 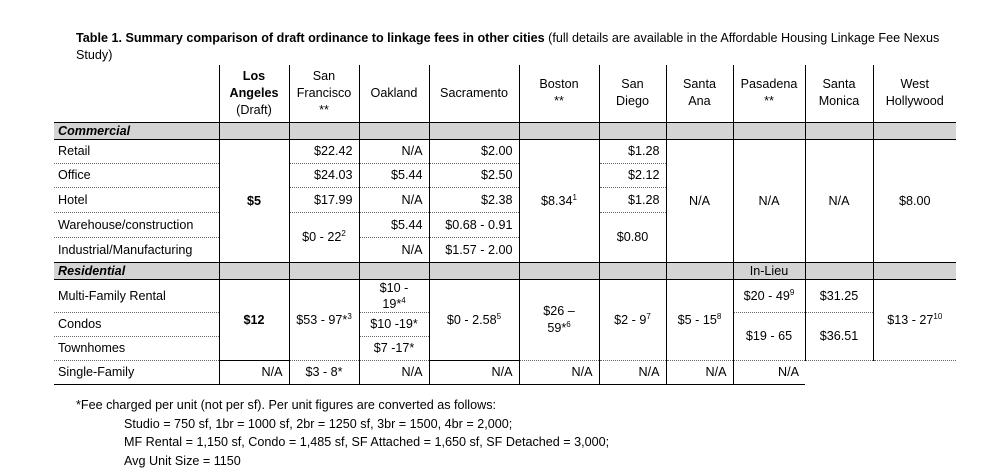 What do you see at coordinates (839, 295) in the screenshot?
I see `santa-monica-multifamily-fee: $31.25` at bounding box center [839, 295].